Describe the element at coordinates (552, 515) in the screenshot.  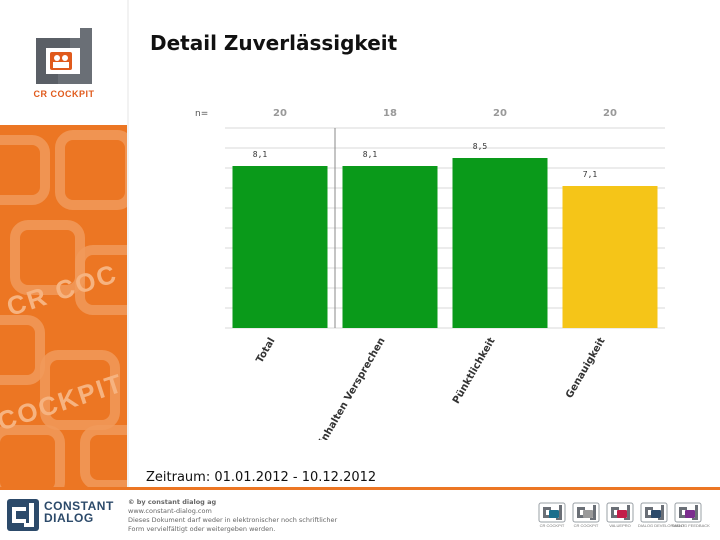
I see `cr-cockpit-icon: CR COCKPIT` at that location.